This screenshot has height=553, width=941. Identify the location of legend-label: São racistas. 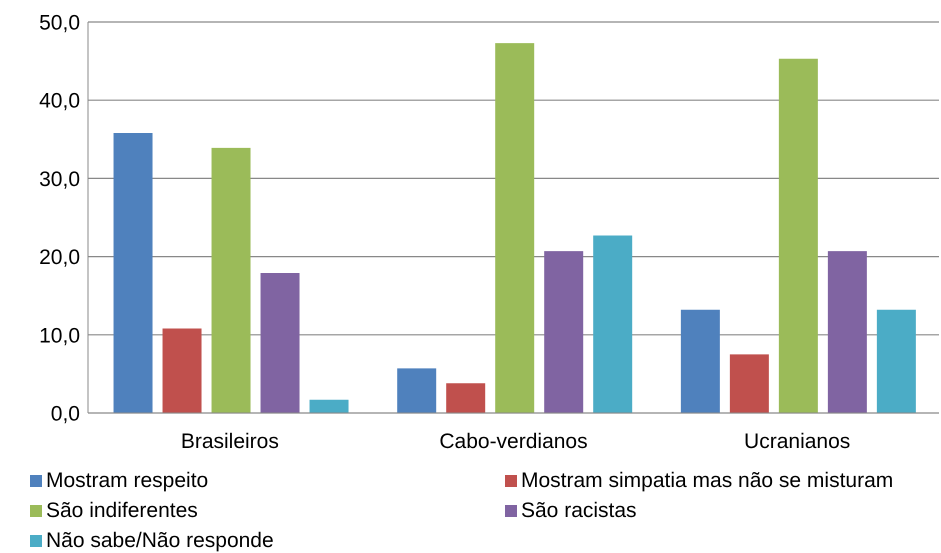
(579, 511).